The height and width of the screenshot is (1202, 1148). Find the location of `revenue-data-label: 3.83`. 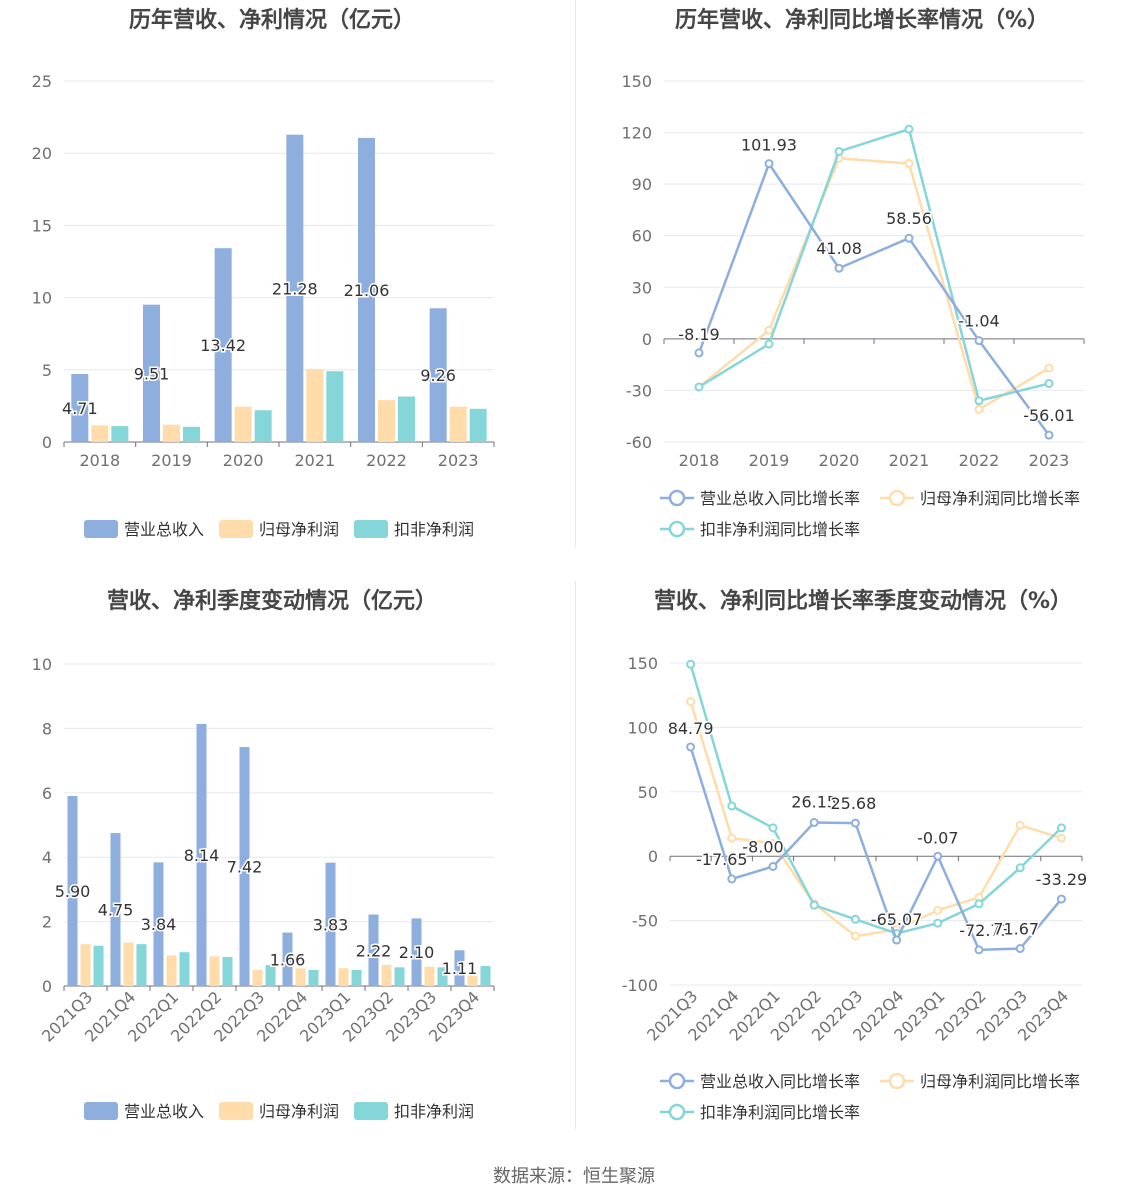

revenue-data-label: 3.83 is located at coordinates (331, 924).